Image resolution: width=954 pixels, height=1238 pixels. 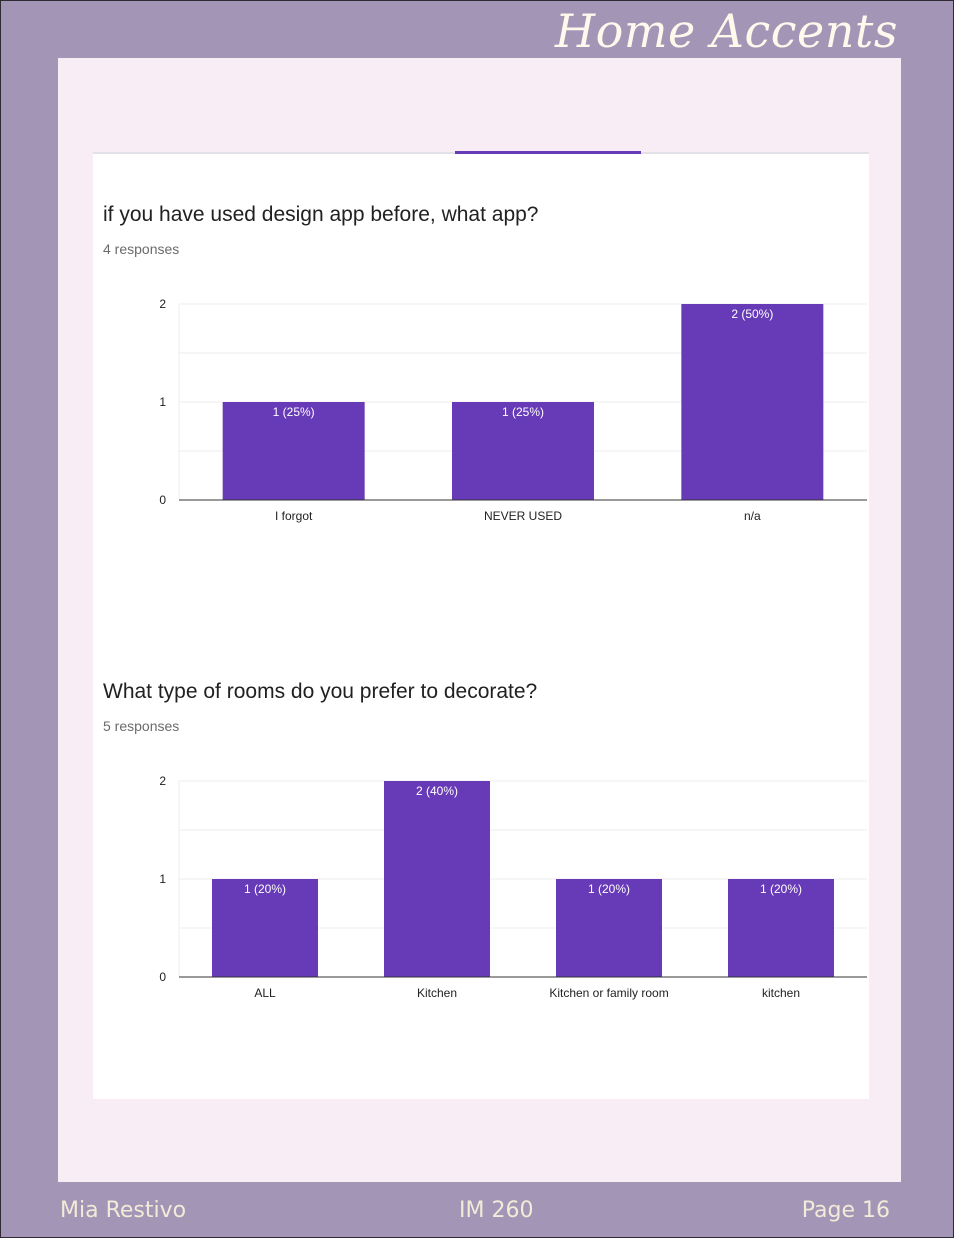 What do you see at coordinates (845, 1210) in the screenshot?
I see `footer-page-number: Page 16` at bounding box center [845, 1210].